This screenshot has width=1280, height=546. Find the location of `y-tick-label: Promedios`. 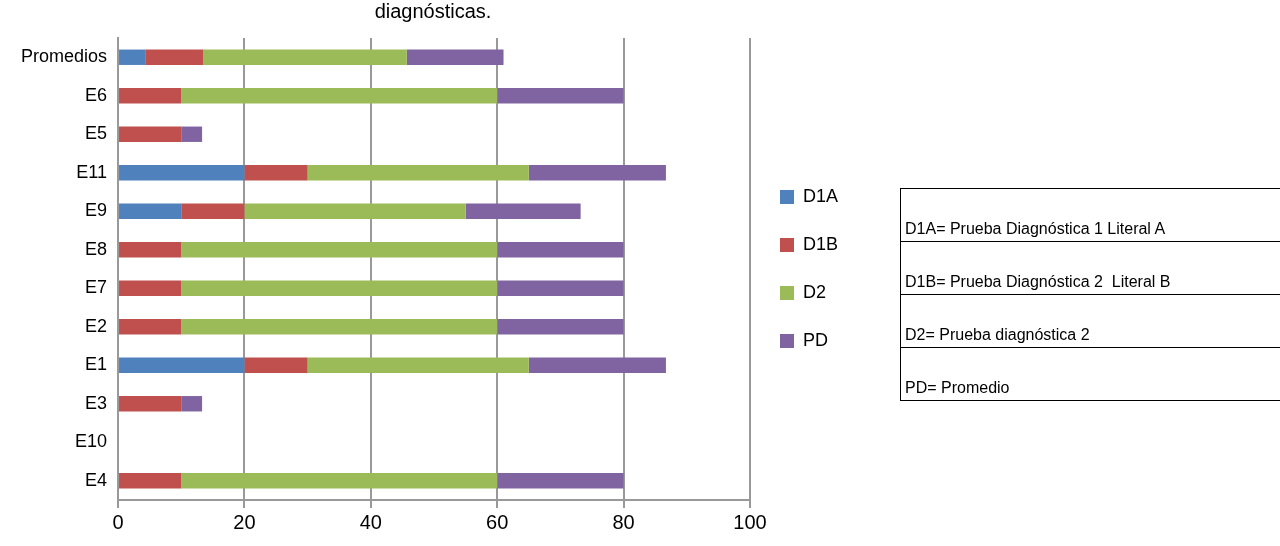

y-tick-label: Promedios is located at coordinates (64, 56).